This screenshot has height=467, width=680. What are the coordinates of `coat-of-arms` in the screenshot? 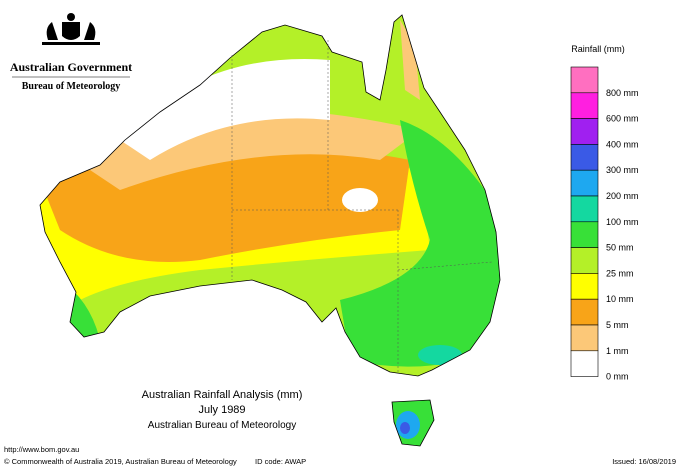 It's located at (71, 29).